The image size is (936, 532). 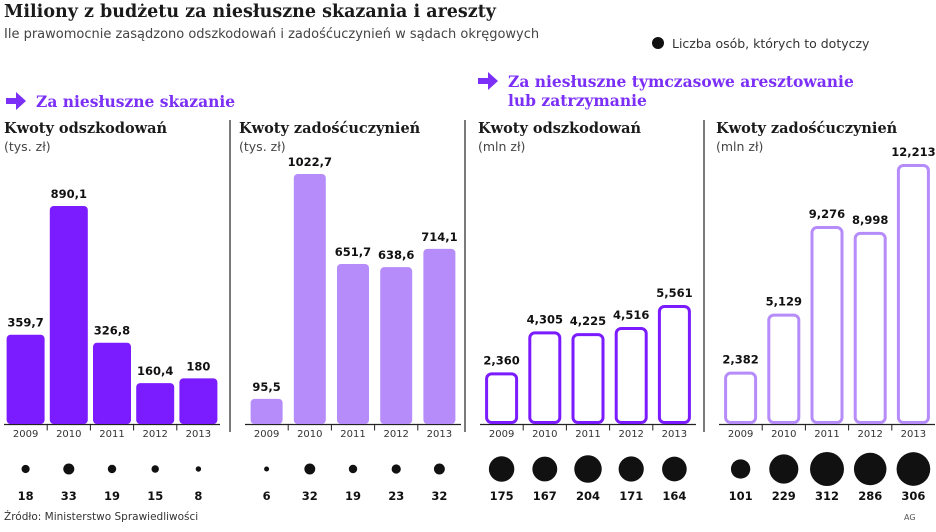 What do you see at coordinates (198, 366) in the screenshot?
I see `bar-value-label: 180` at bounding box center [198, 366].